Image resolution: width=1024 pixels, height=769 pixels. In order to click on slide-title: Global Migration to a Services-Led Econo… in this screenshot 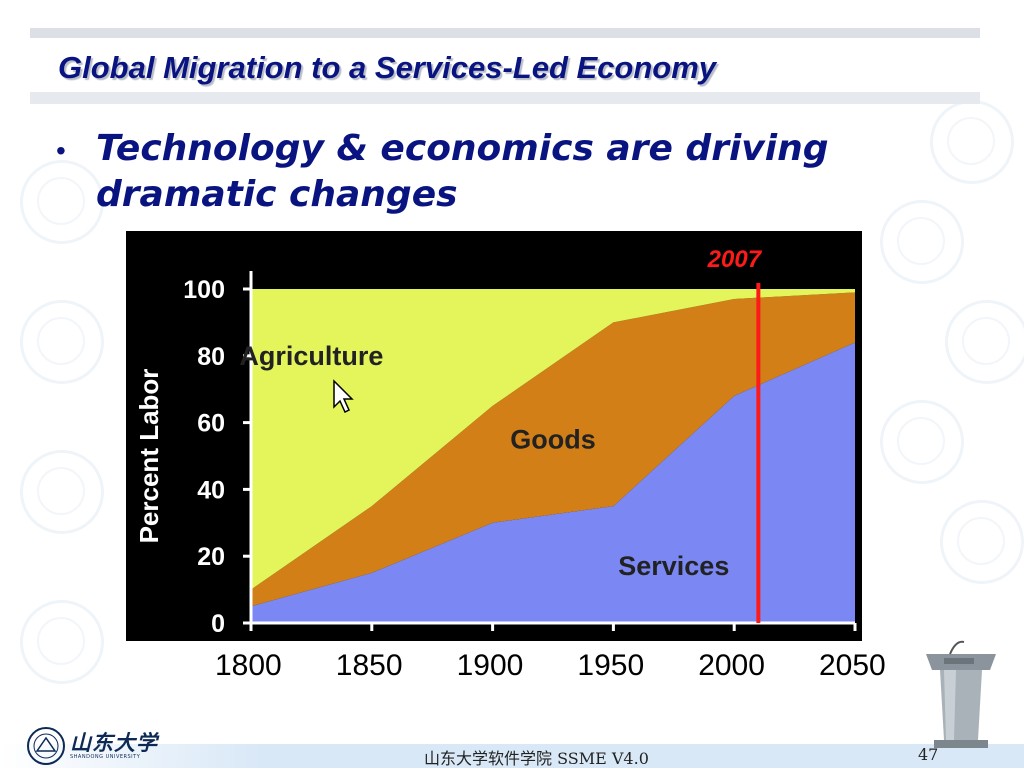, I will do `click(387, 67)`.